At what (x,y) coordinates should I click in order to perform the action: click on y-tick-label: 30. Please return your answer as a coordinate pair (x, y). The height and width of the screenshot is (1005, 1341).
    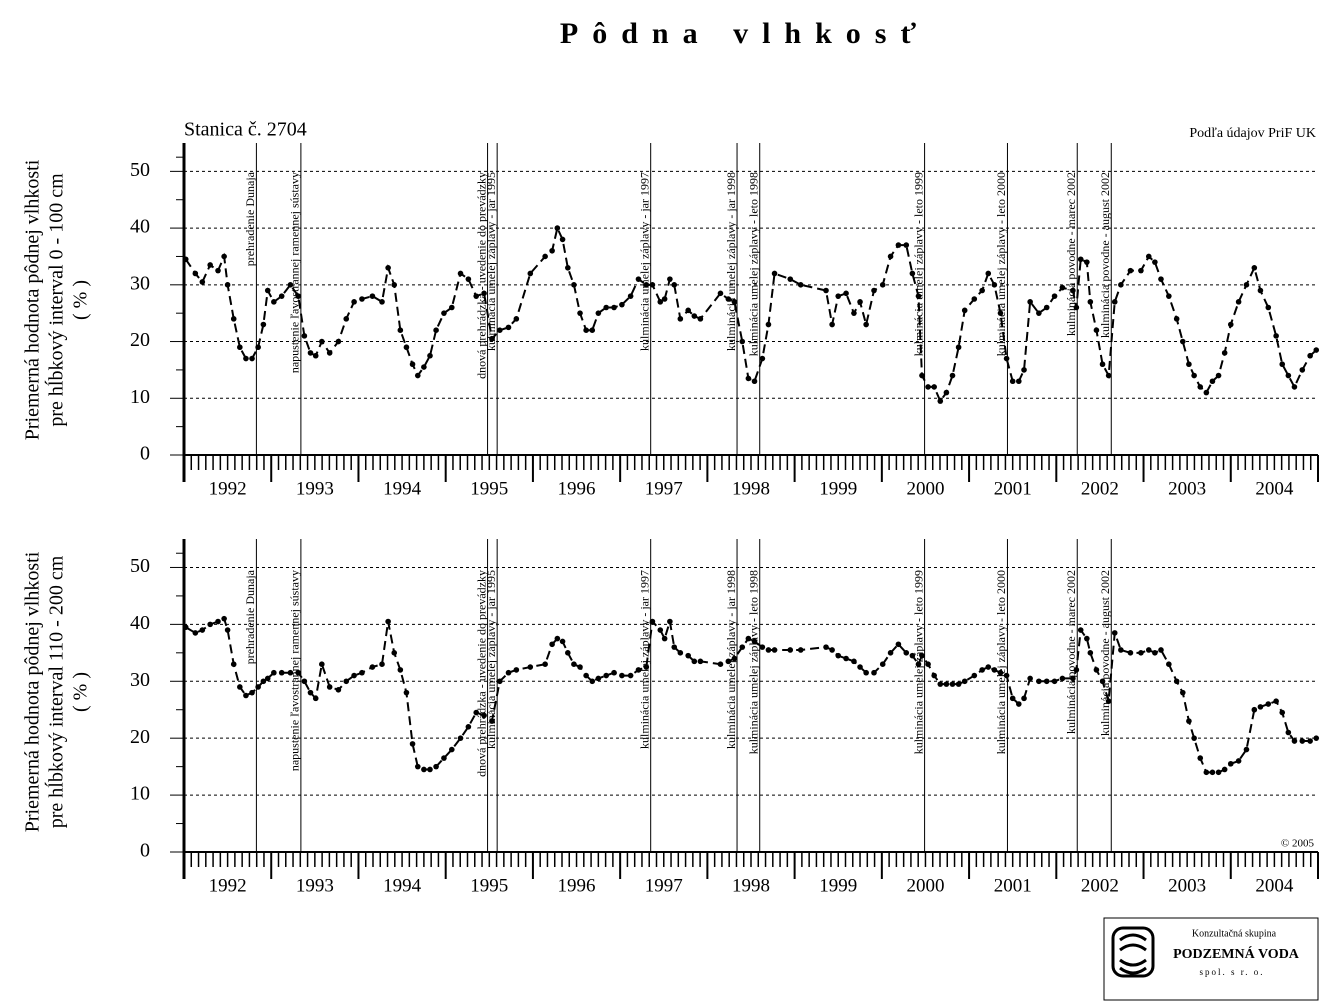
    Looking at the image, I should click on (140, 680).